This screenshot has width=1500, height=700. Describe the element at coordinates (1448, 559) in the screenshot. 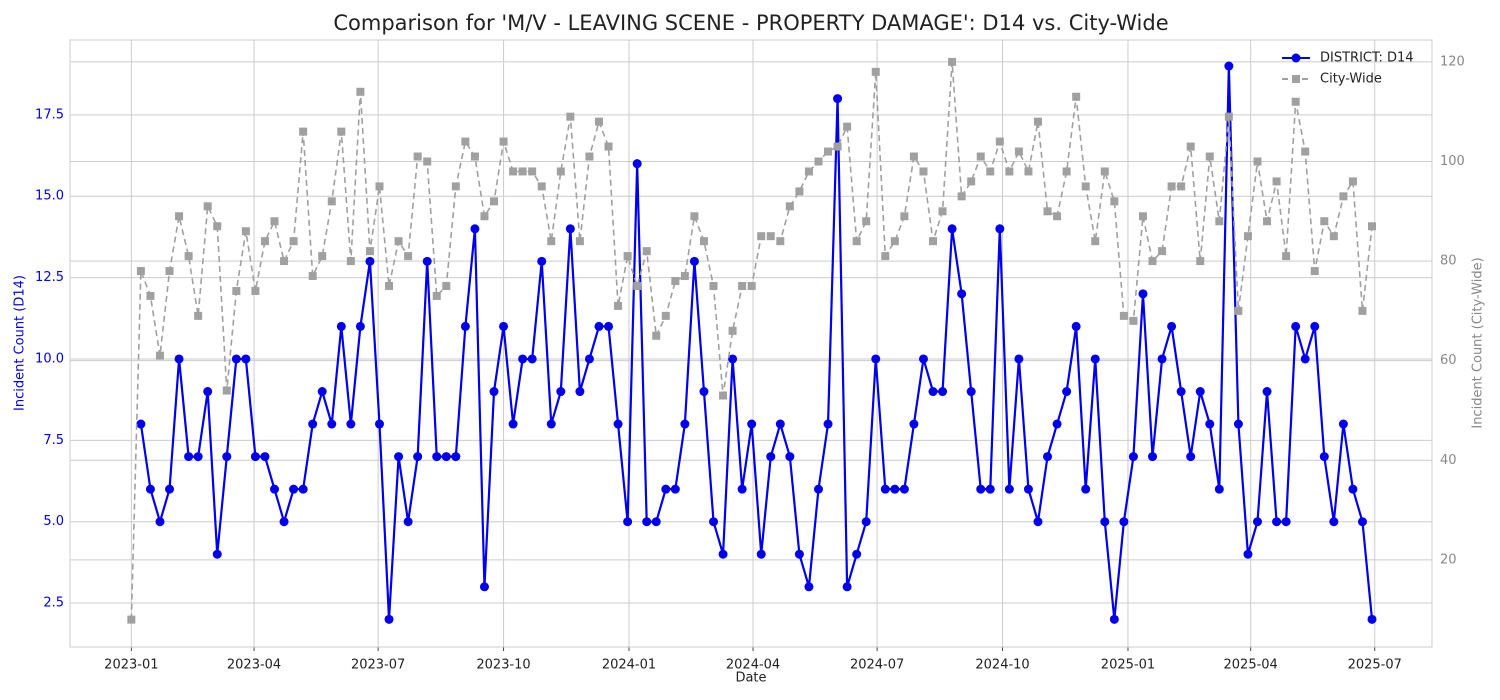

I see `y2-tick-label: 20` at that location.